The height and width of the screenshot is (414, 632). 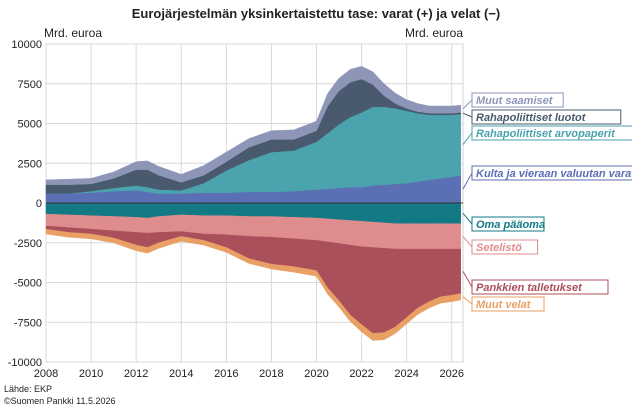 I want to click on x-tick-label: 2008, so click(x=46, y=374).